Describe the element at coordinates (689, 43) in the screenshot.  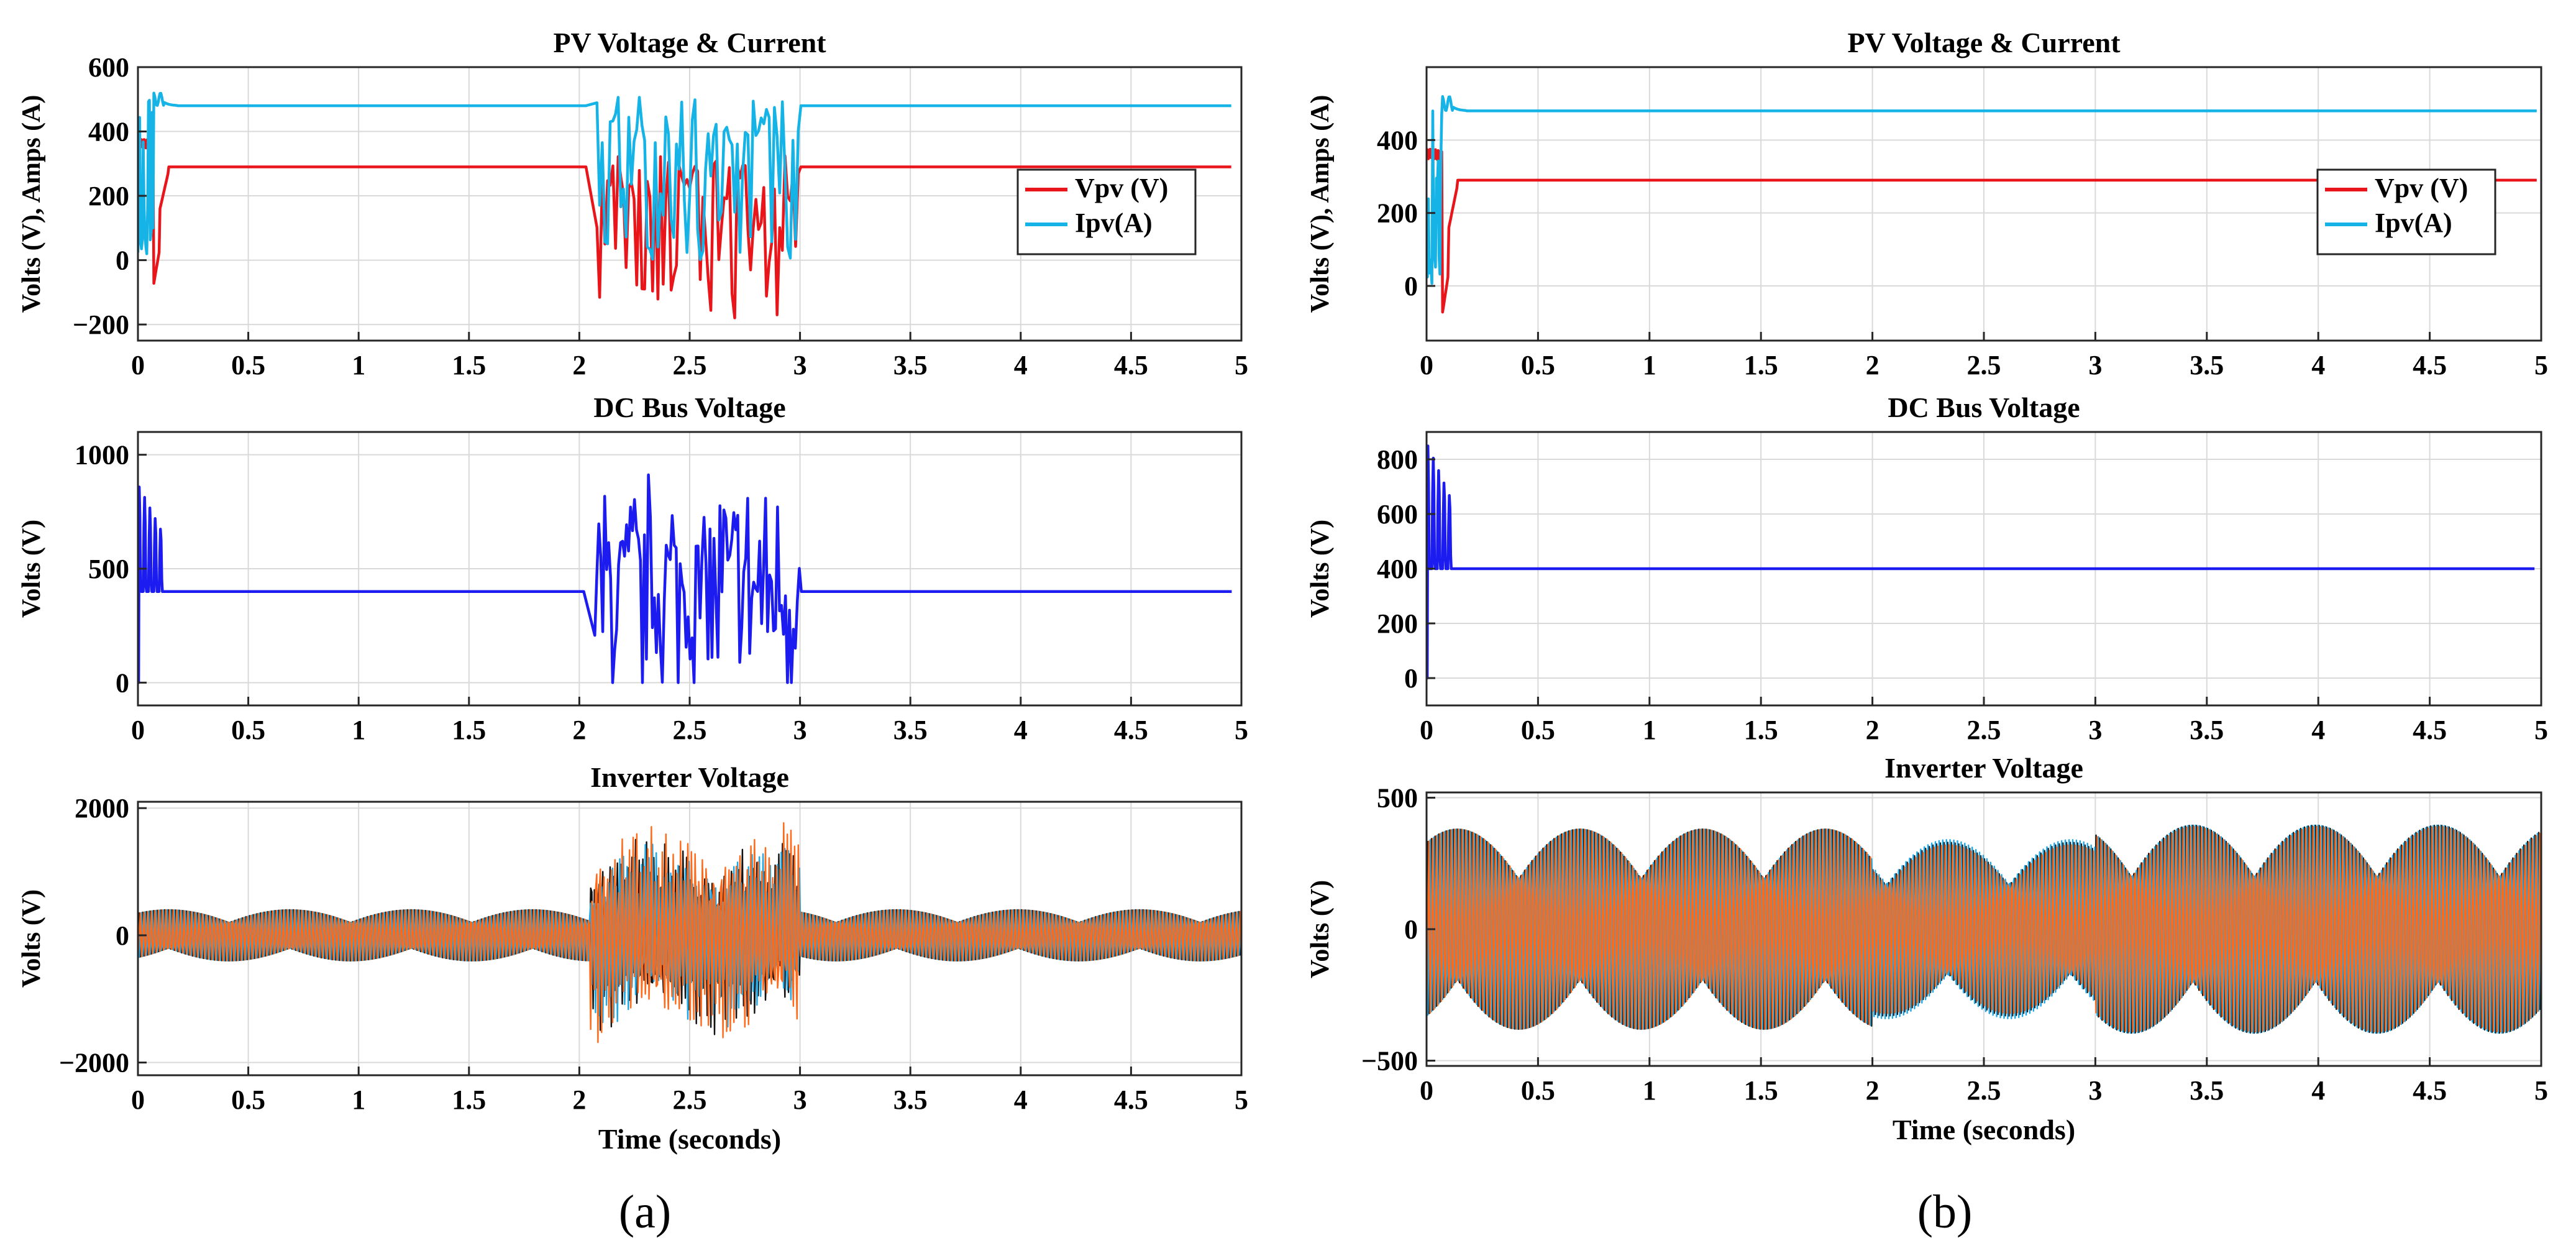
I see `chart-title: PV Voltage & Current` at that location.